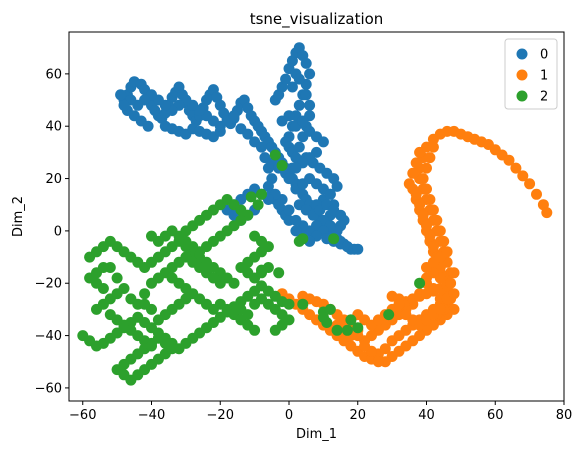 Image resolution: width=574 pixels, height=455 pixels. What do you see at coordinates (564, 415) in the screenshot?
I see `x-tick-label: 80` at bounding box center [564, 415].